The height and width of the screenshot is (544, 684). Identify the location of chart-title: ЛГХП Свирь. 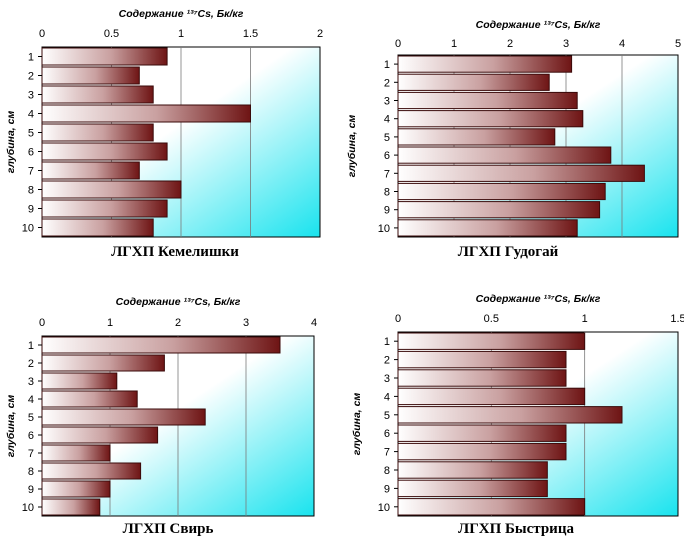
(168, 529).